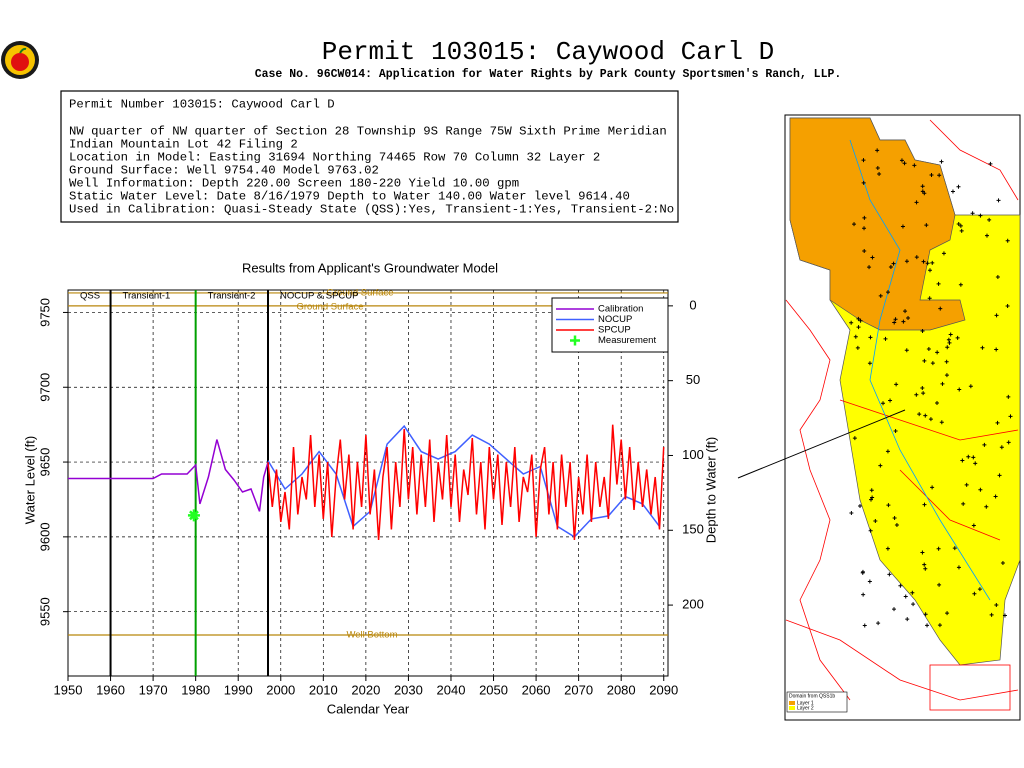 This screenshot has width=1024, height=768. I want to click on x-tick-label: 2070, so click(578, 689).